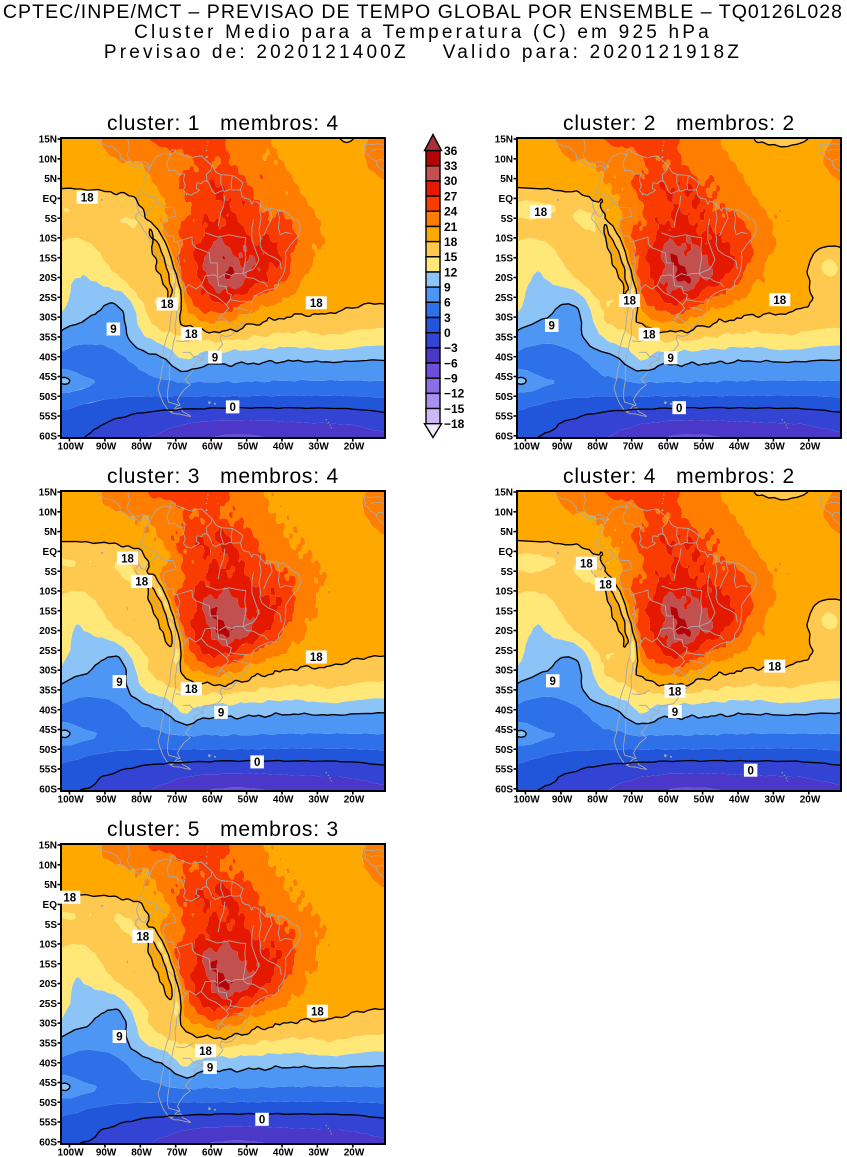 The image size is (847, 1157). I want to click on svg-text: 12, so click(451, 272).